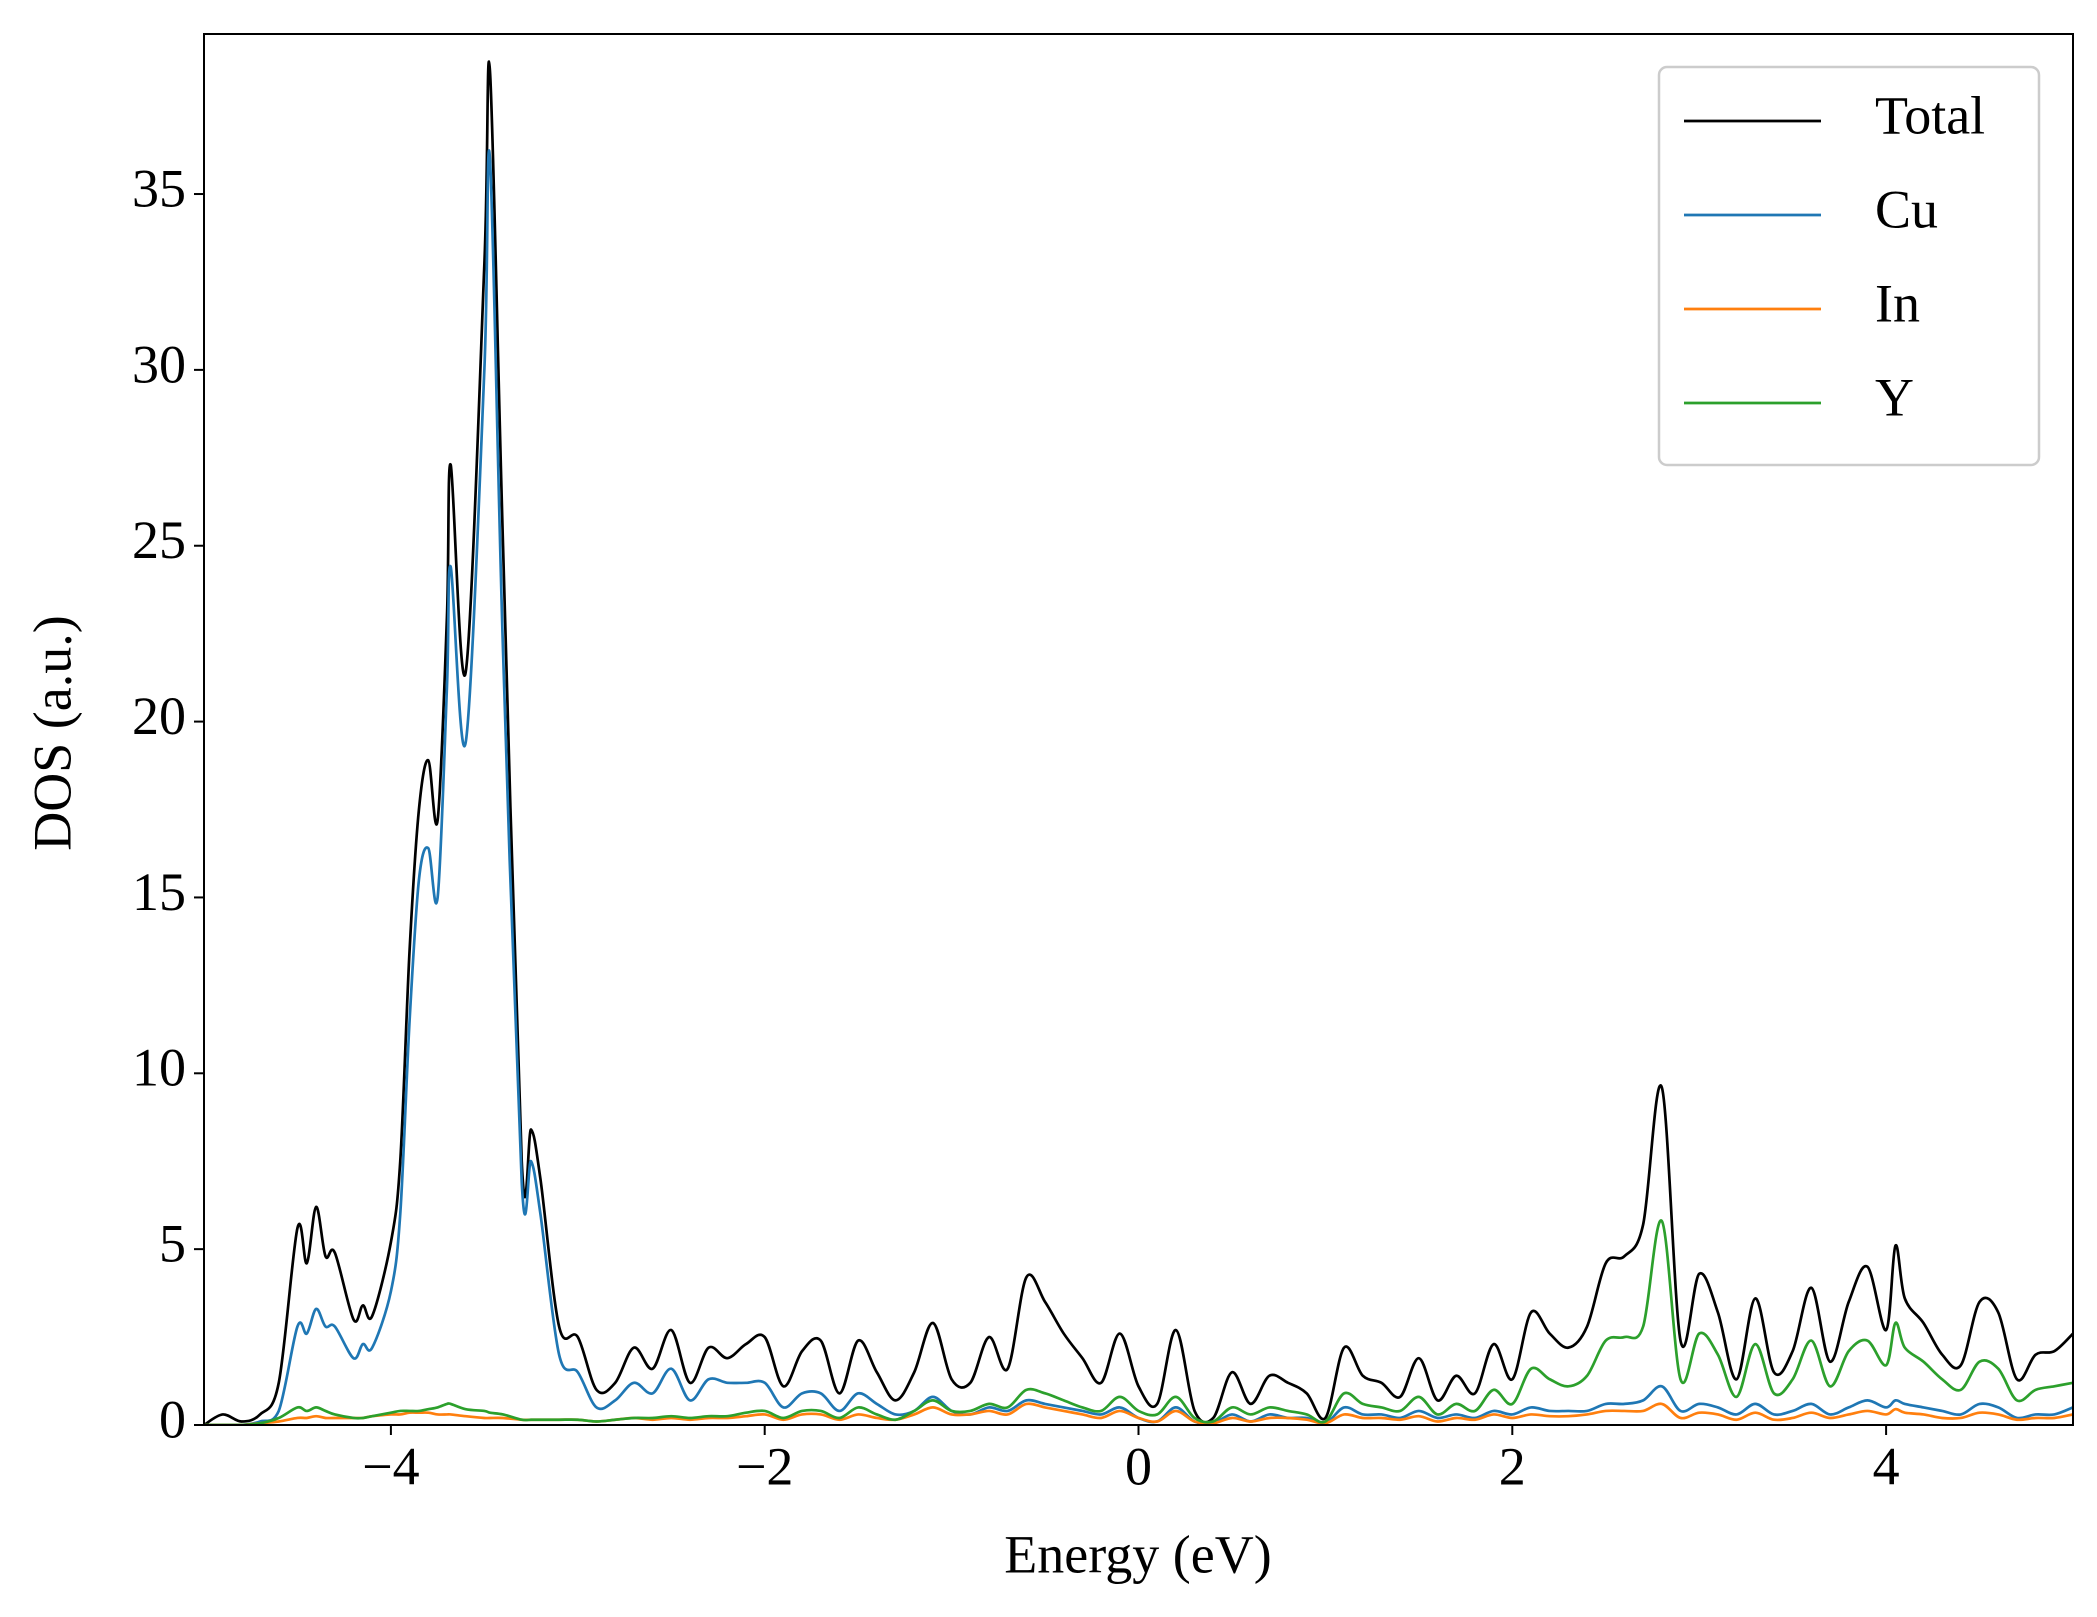 This screenshot has height=1617, width=2097. What do you see at coordinates (1137, 1554) in the screenshot?
I see `x-axis-label: Energy (eV)` at bounding box center [1137, 1554].